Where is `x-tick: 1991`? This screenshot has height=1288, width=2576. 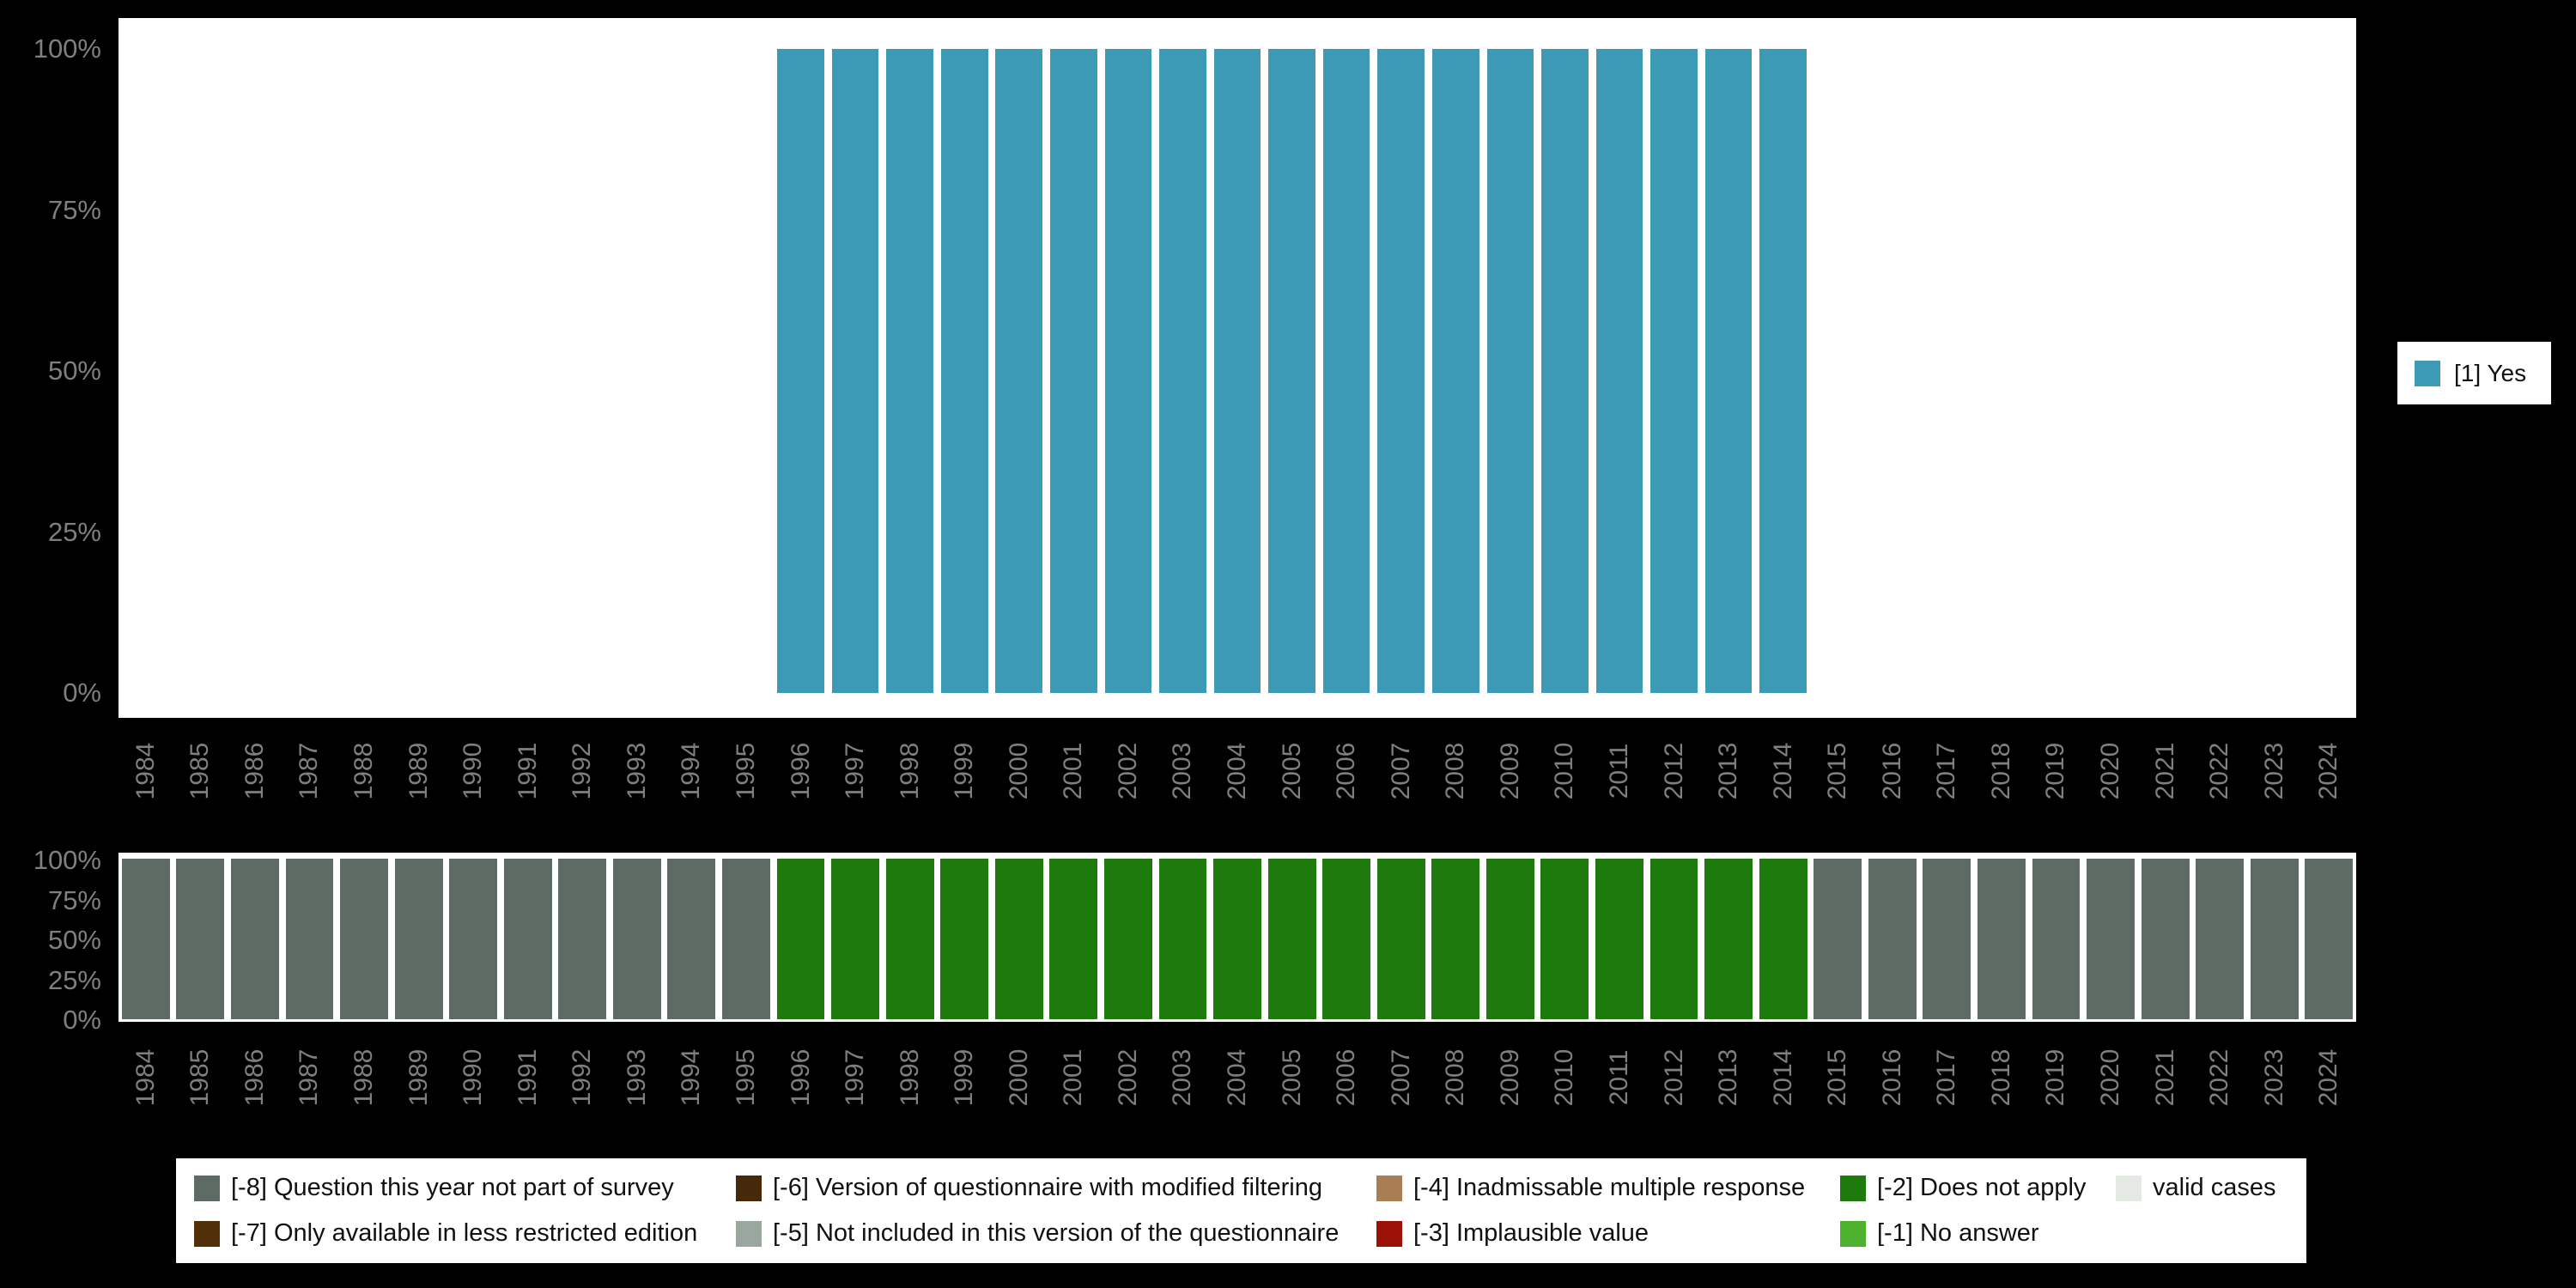
x-tick: 1991 is located at coordinates (528, 1083).